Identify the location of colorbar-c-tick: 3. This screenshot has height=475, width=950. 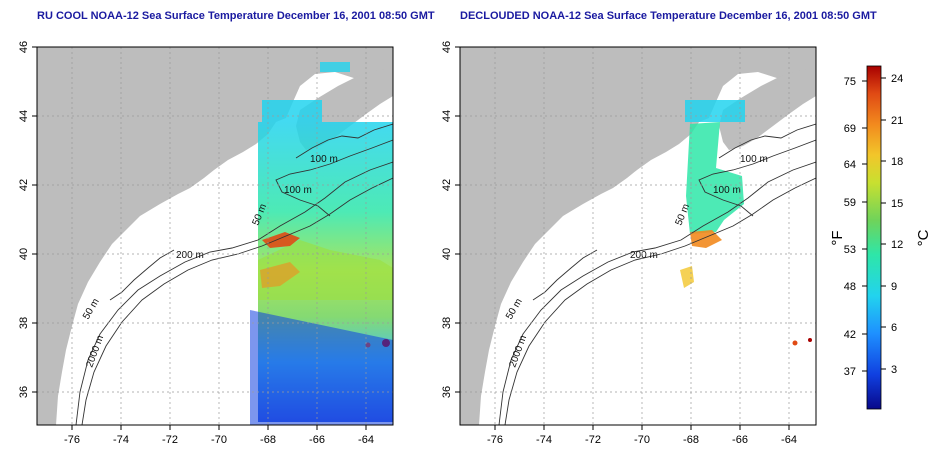
(894, 370).